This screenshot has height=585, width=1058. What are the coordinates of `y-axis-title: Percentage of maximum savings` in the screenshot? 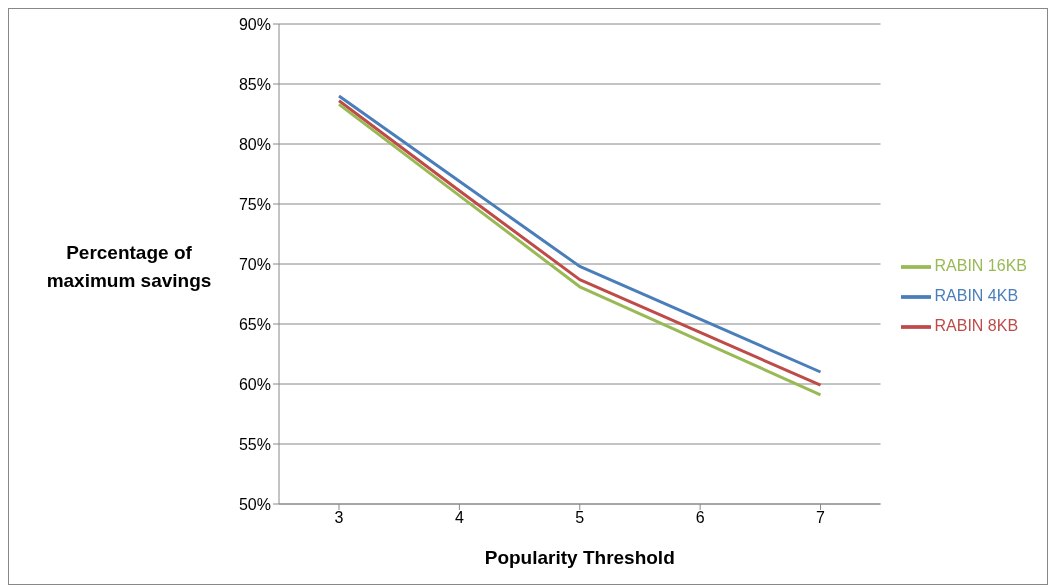 It's located at (129, 267).